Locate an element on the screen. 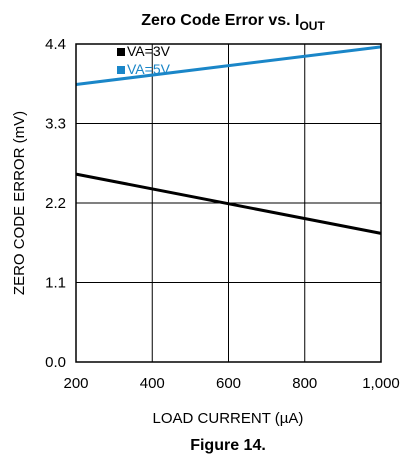  x-tick-label: 1,000 is located at coordinates (381, 383).